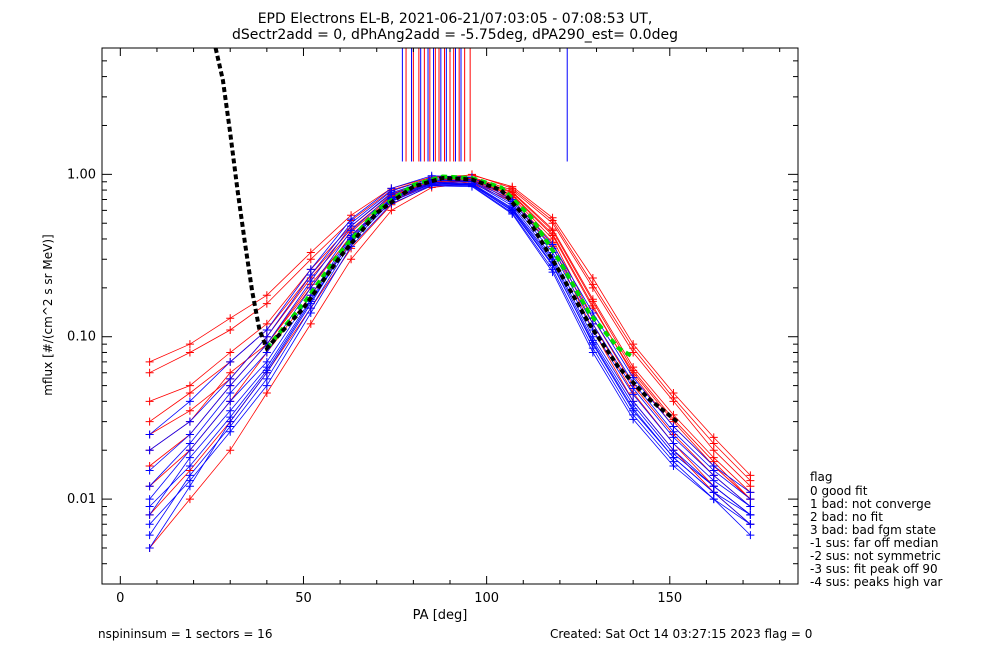 The width and height of the screenshot is (1000, 650). What do you see at coordinates (821, 477) in the screenshot?
I see `legend-heading: flag` at bounding box center [821, 477].